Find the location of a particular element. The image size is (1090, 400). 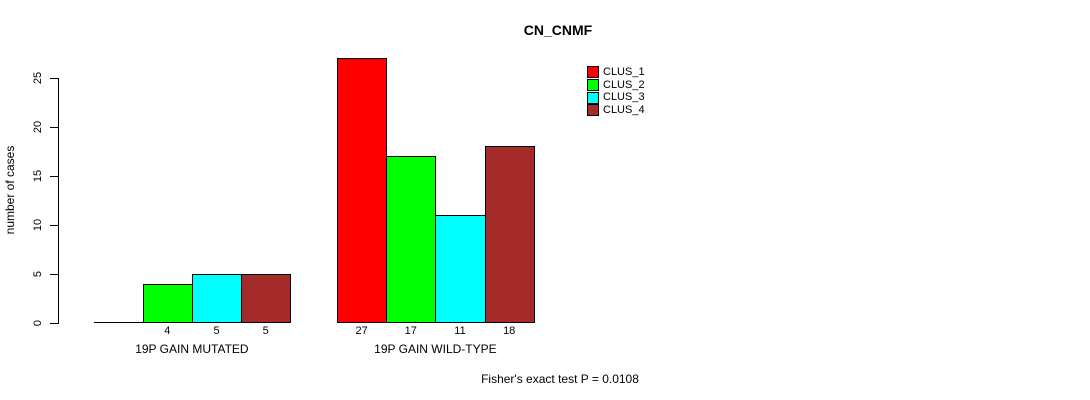

y-tick-label: 5 is located at coordinates (38, 273).